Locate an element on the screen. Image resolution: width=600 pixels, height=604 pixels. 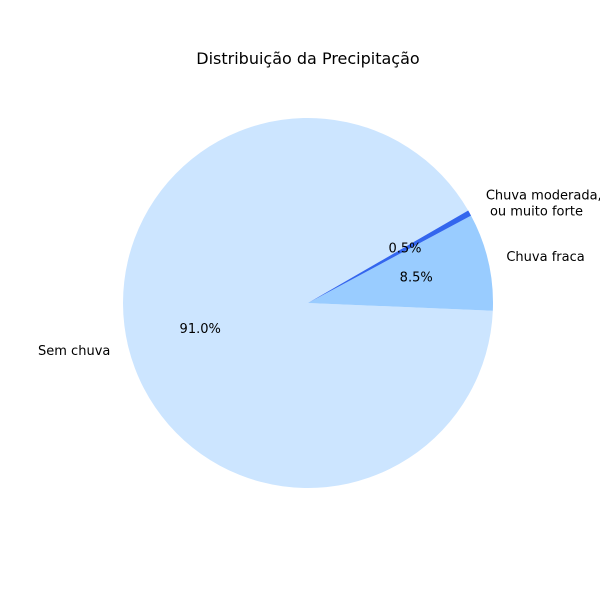
pie-slice-chuva-moderada-forte-ou-muito-forte is located at coordinates (390, 256).